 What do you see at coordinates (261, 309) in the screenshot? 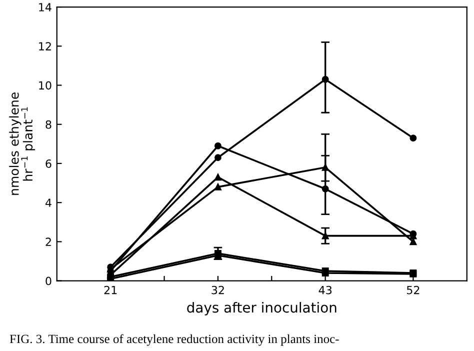
I see `x-axis-title: days after inoculation` at bounding box center [261, 309].